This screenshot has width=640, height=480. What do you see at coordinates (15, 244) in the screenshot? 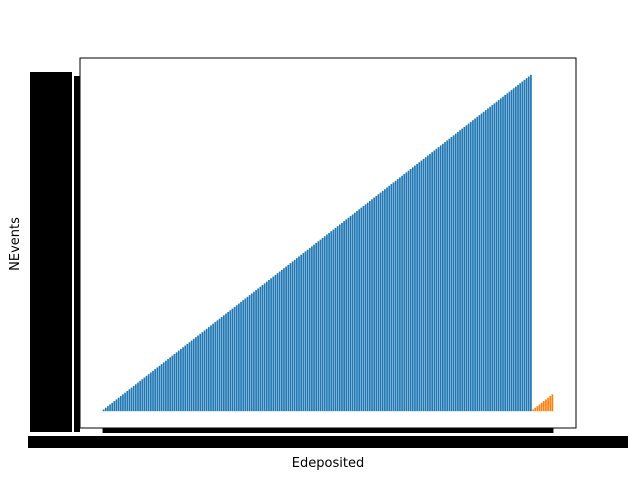
I see `y-axis-label: NEvents` at bounding box center [15, 244].